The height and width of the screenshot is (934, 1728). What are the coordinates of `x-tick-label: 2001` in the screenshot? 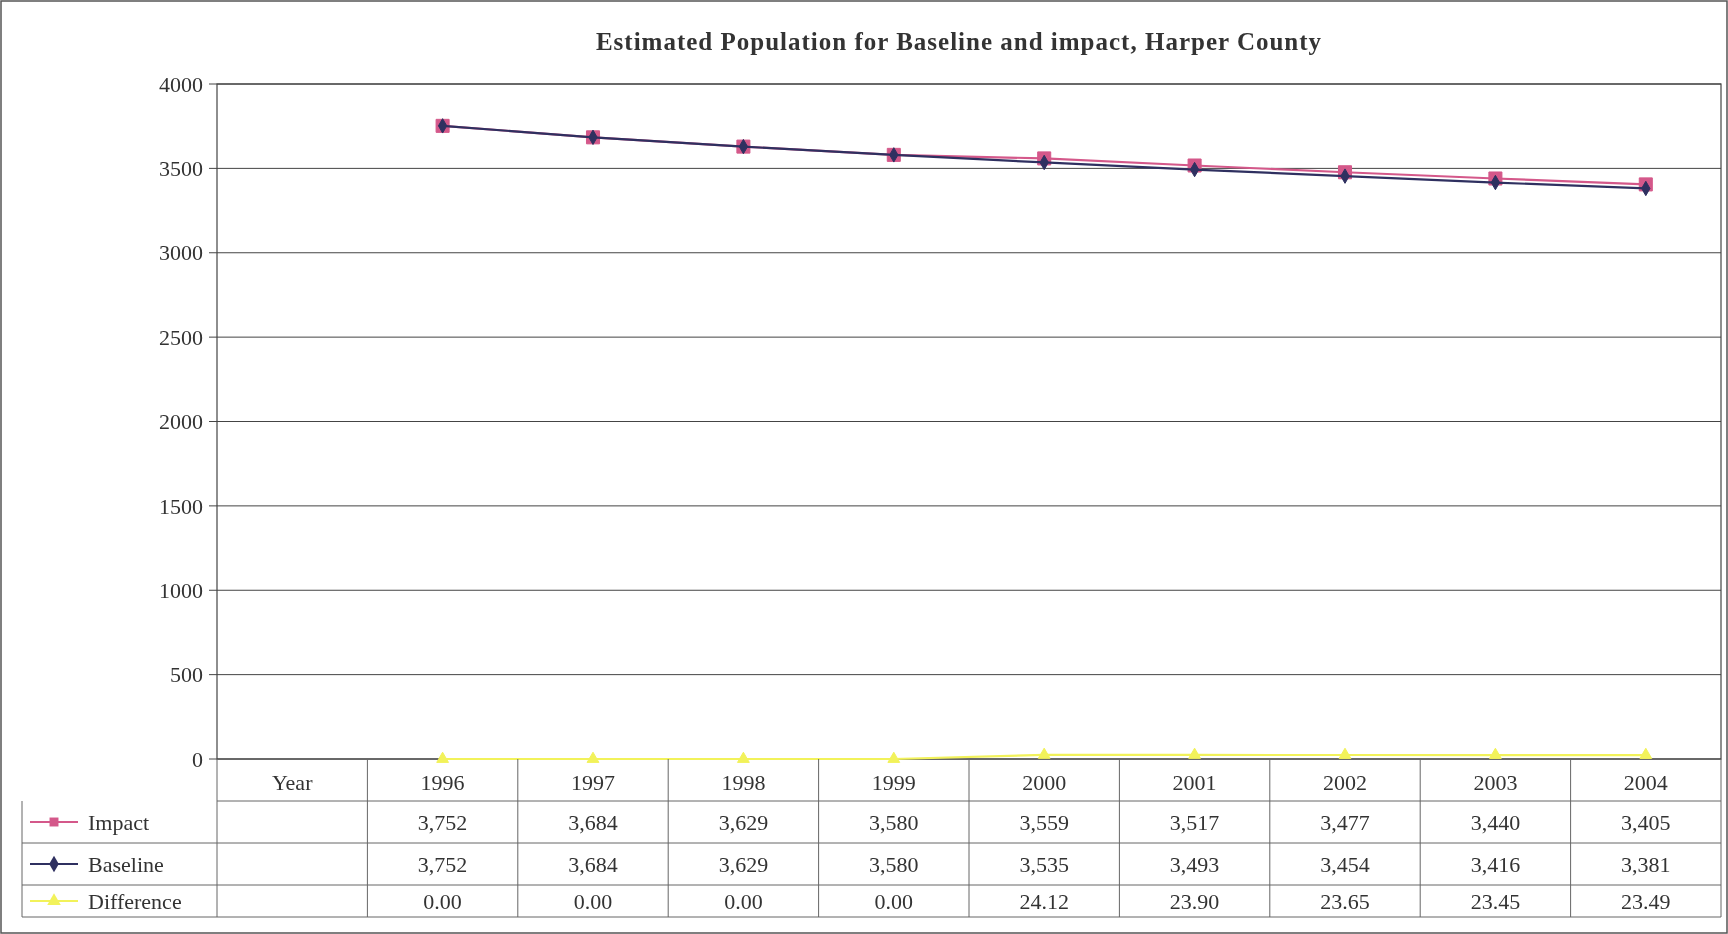 It's located at (1194, 782).